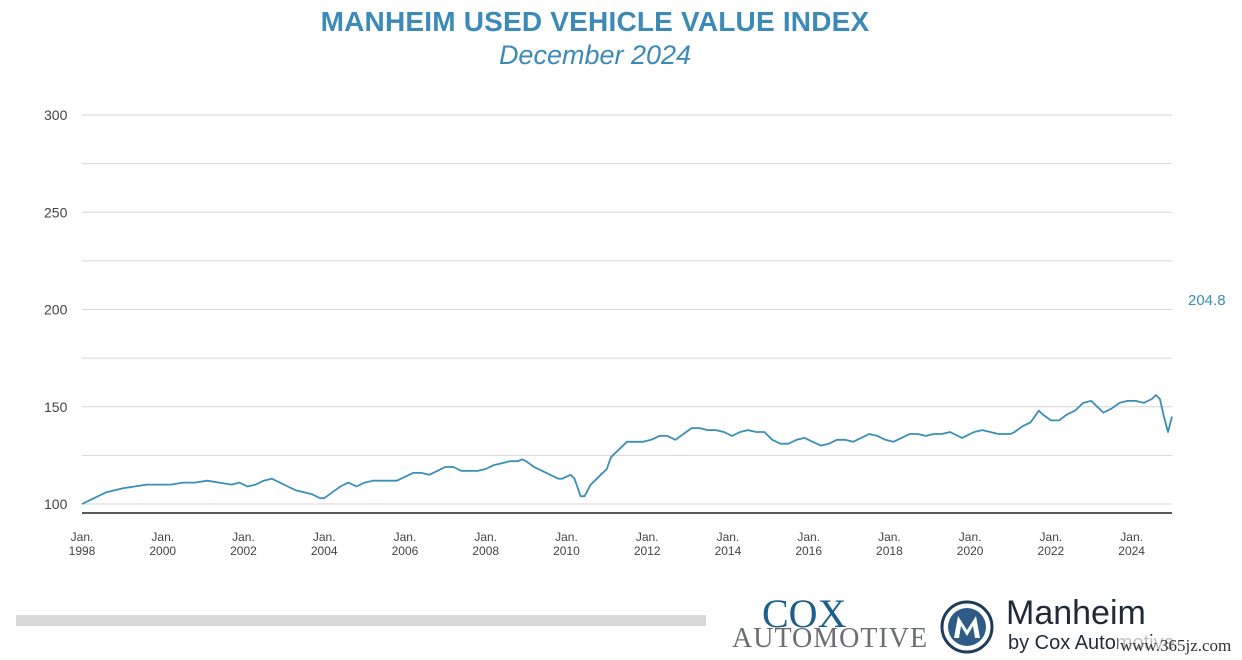  Describe the element at coordinates (830, 638) in the screenshot. I see `cox-logo-subword: AUTOMOTIVE` at that location.